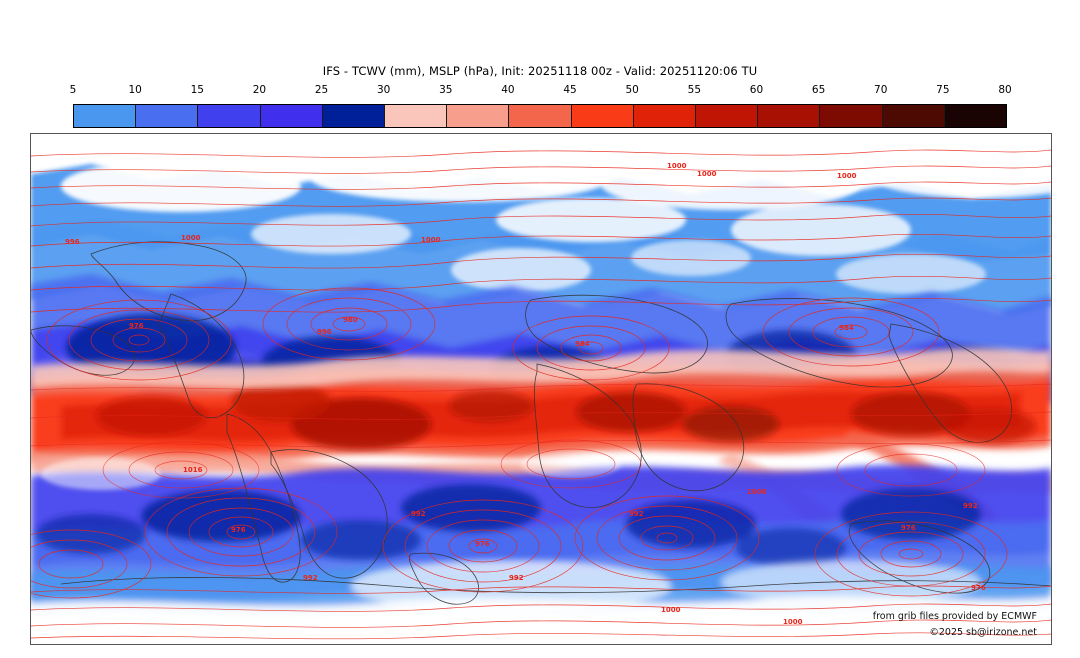 This screenshot has height=658, width=1080. I want to click on colorbar-tick-20: 20, so click(259, 90).